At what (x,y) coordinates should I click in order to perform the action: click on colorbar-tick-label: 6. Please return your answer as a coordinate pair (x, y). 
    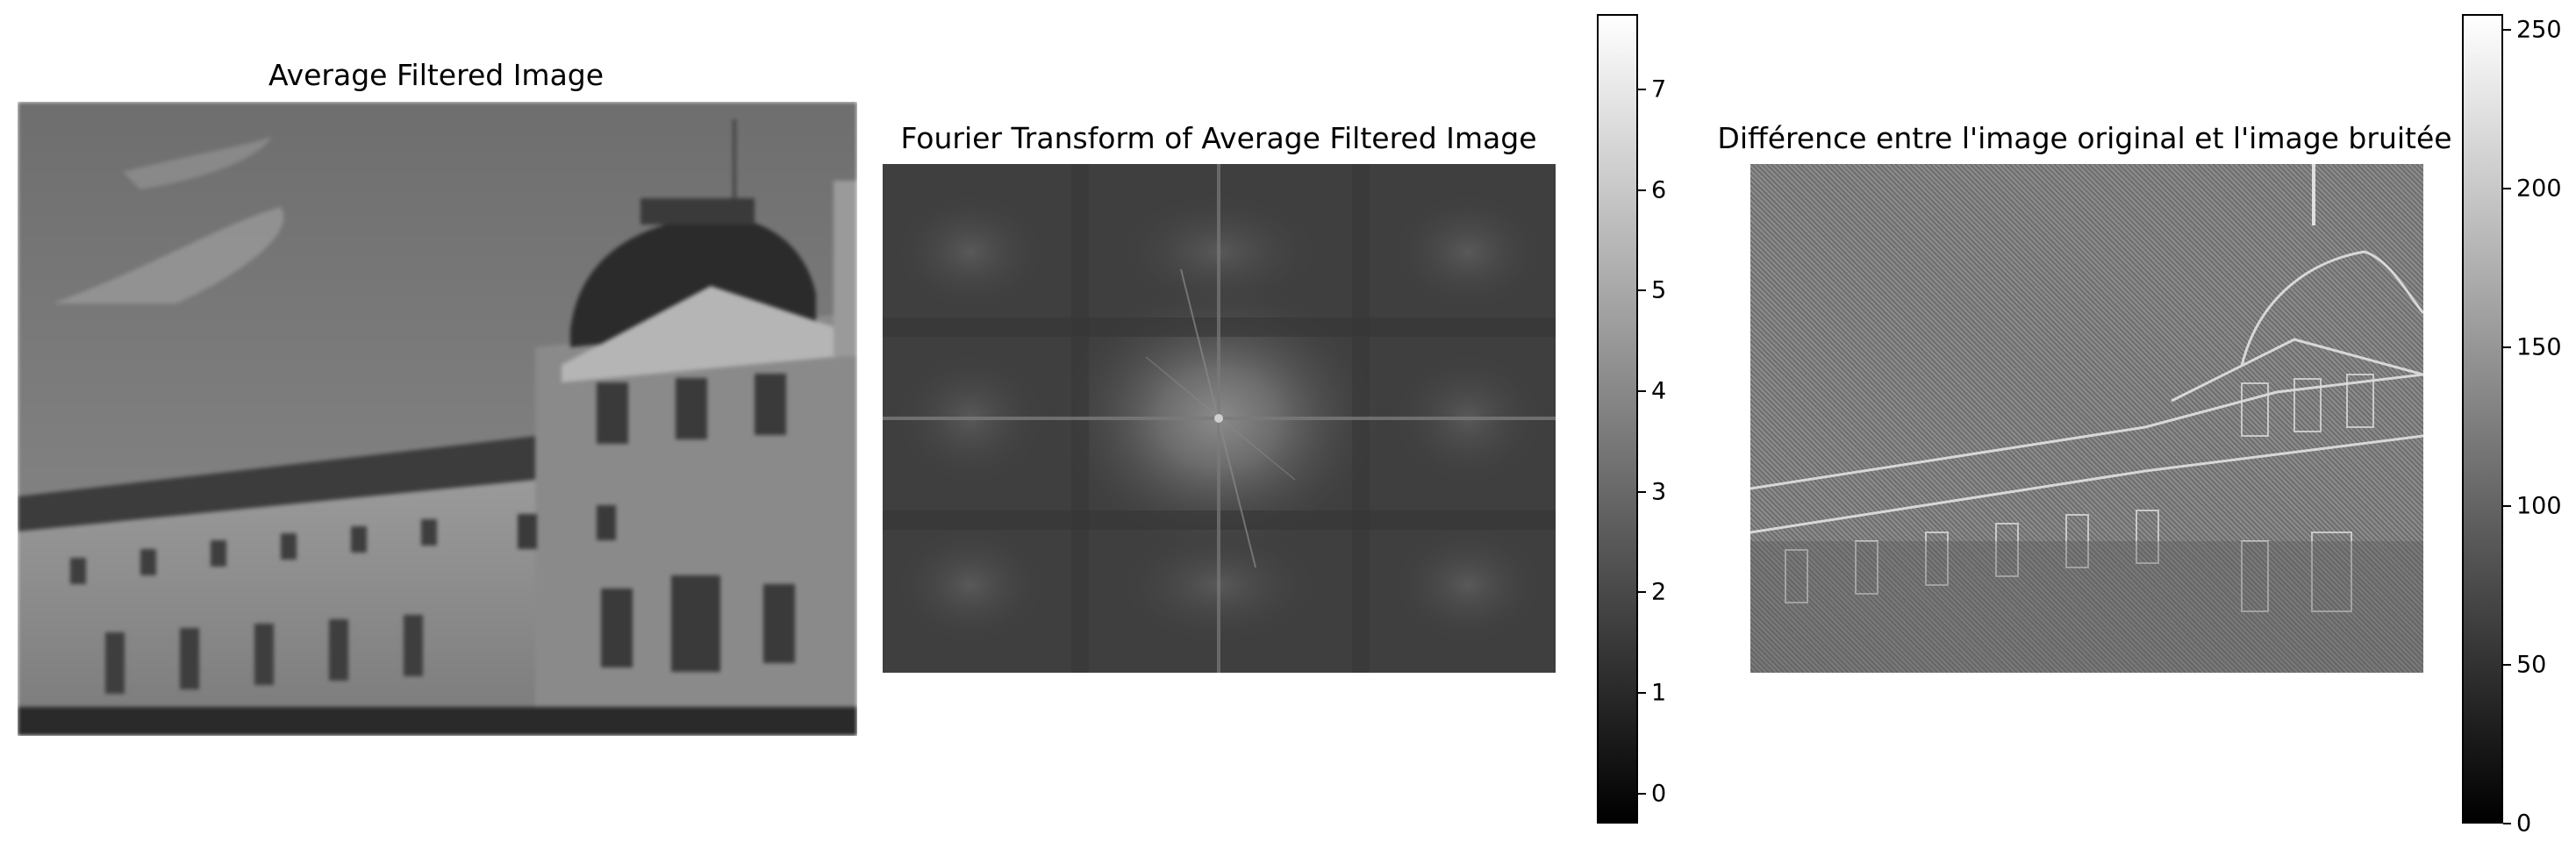
    Looking at the image, I should click on (1659, 190).